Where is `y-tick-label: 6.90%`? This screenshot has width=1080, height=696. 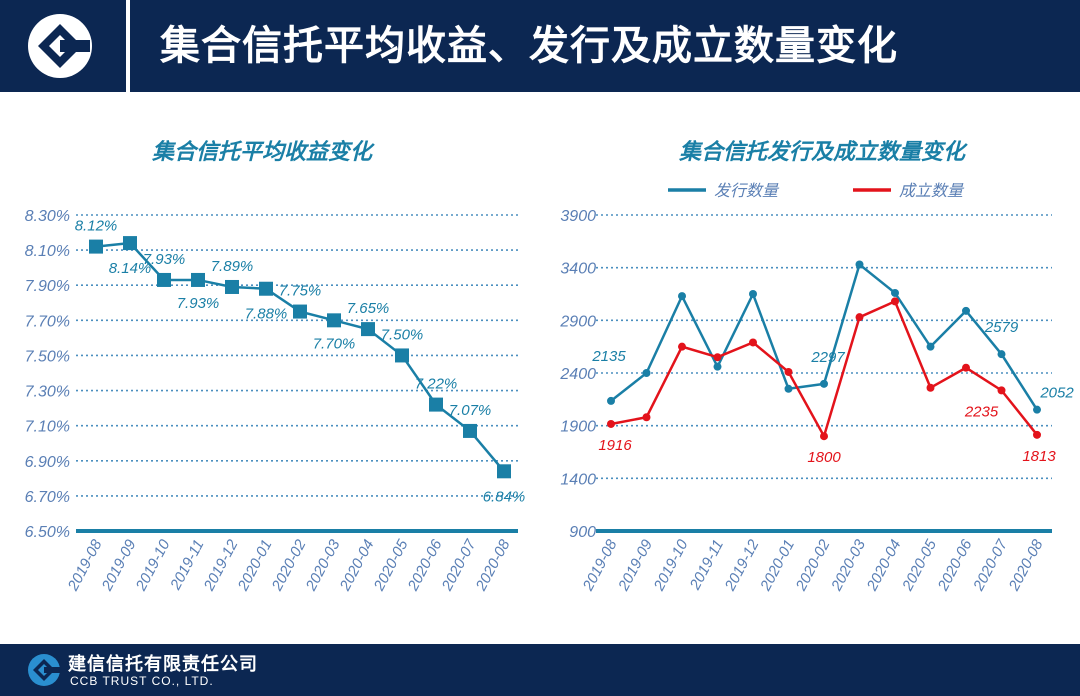 y-tick-label: 6.90% is located at coordinates (47, 462).